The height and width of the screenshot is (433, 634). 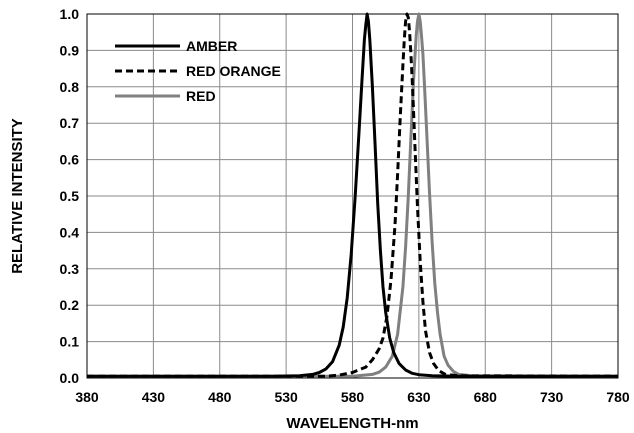 I want to click on x-tick-label: 630, so click(x=419, y=397).